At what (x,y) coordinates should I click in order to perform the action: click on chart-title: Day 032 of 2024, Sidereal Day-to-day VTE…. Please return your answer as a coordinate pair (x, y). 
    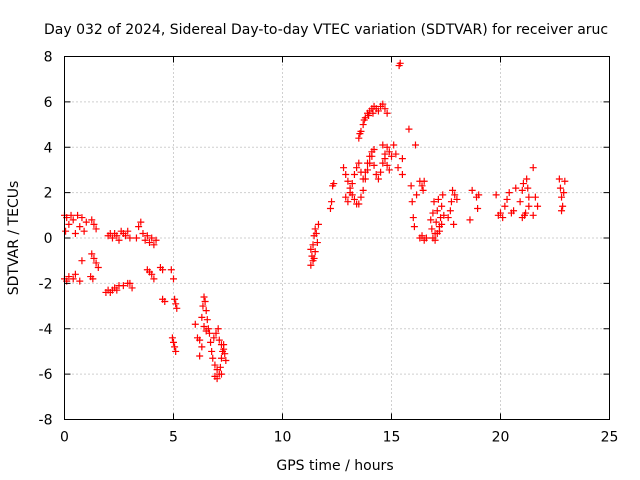
    Looking at the image, I should click on (326, 30).